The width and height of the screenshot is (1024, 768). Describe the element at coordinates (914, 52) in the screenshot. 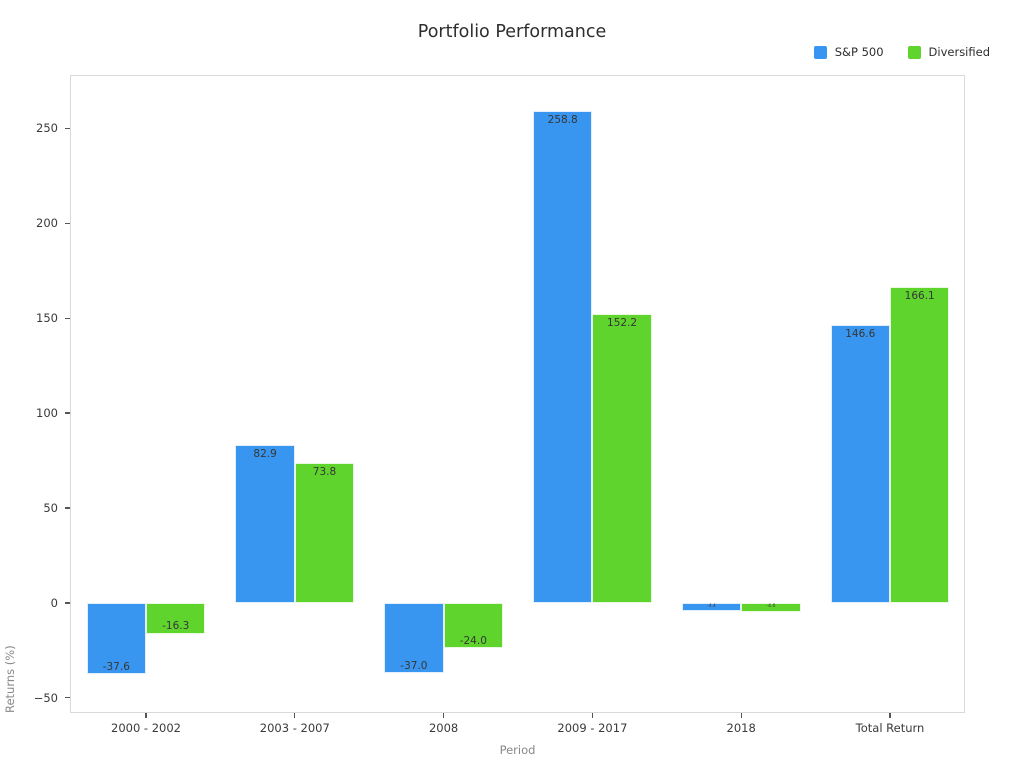

I see `legend-swatch-diversified` at that location.